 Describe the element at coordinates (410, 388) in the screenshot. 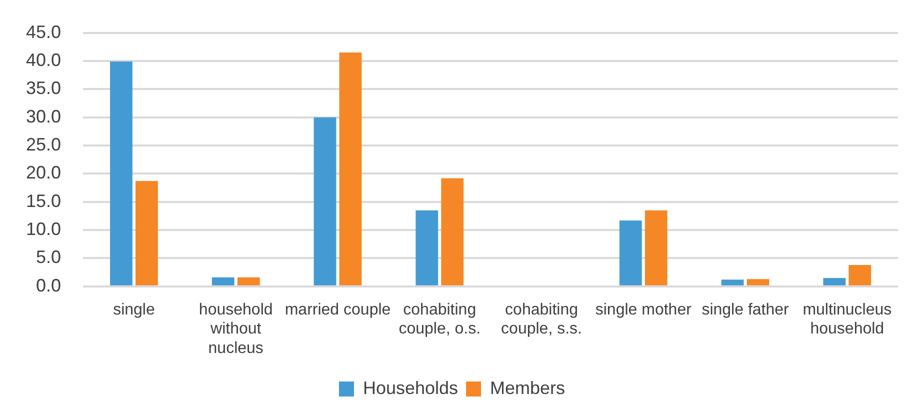

I see `legend-label: Households` at that location.